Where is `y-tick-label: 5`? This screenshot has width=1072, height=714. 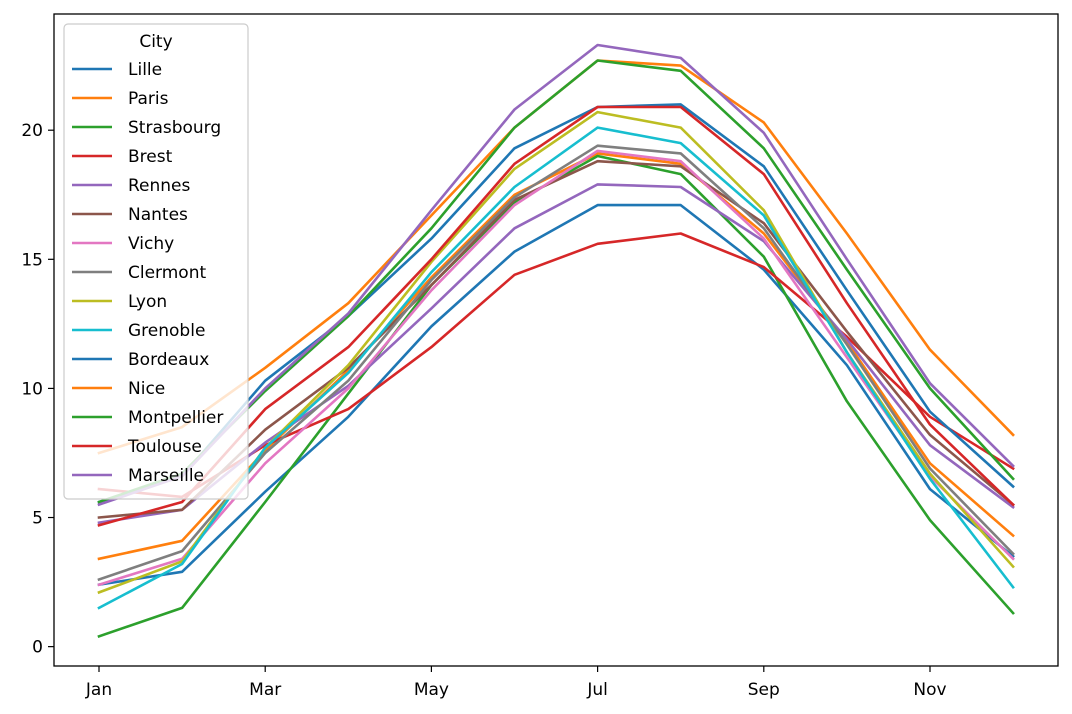
y-tick-label: 5 is located at coordinates (37, 519).